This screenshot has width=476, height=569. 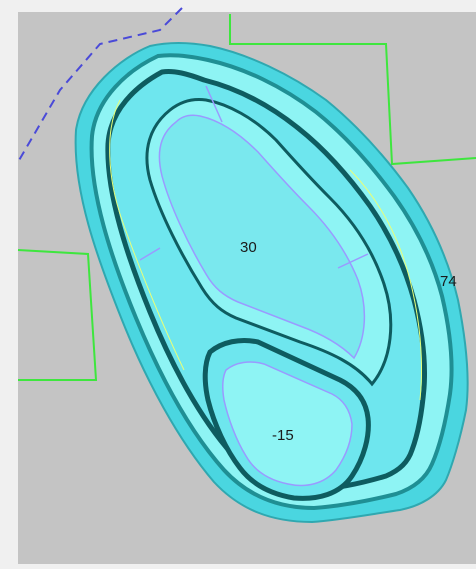 I want to click on upper-pit-elevation-label: 30, so click(x=248, y=247).